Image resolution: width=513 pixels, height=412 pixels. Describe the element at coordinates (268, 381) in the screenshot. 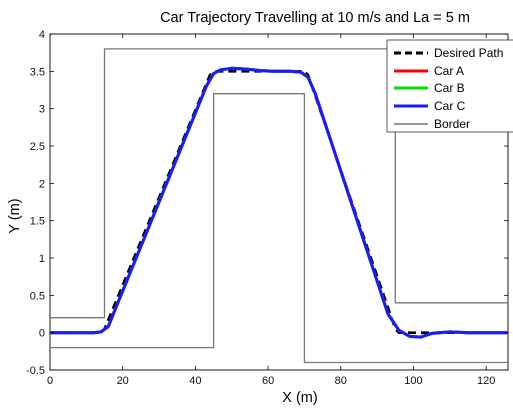

I see `x-tick-label: 60` at that location.